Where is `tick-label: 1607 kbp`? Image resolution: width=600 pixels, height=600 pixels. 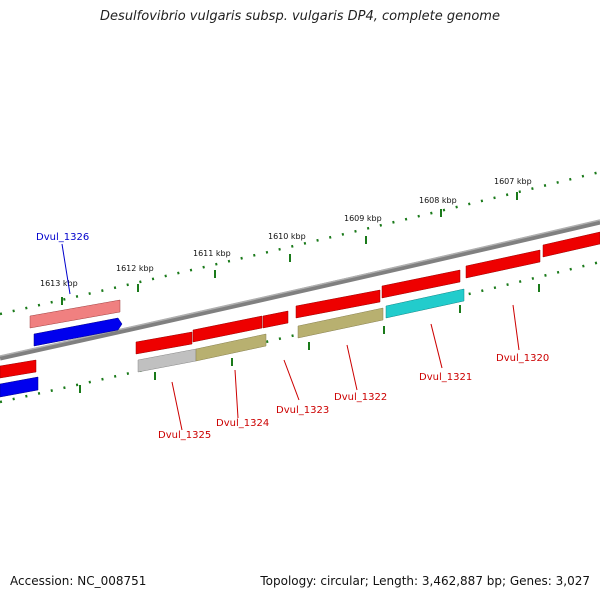 tick-label: 1607 kbp is located at coordinates (513, 181).